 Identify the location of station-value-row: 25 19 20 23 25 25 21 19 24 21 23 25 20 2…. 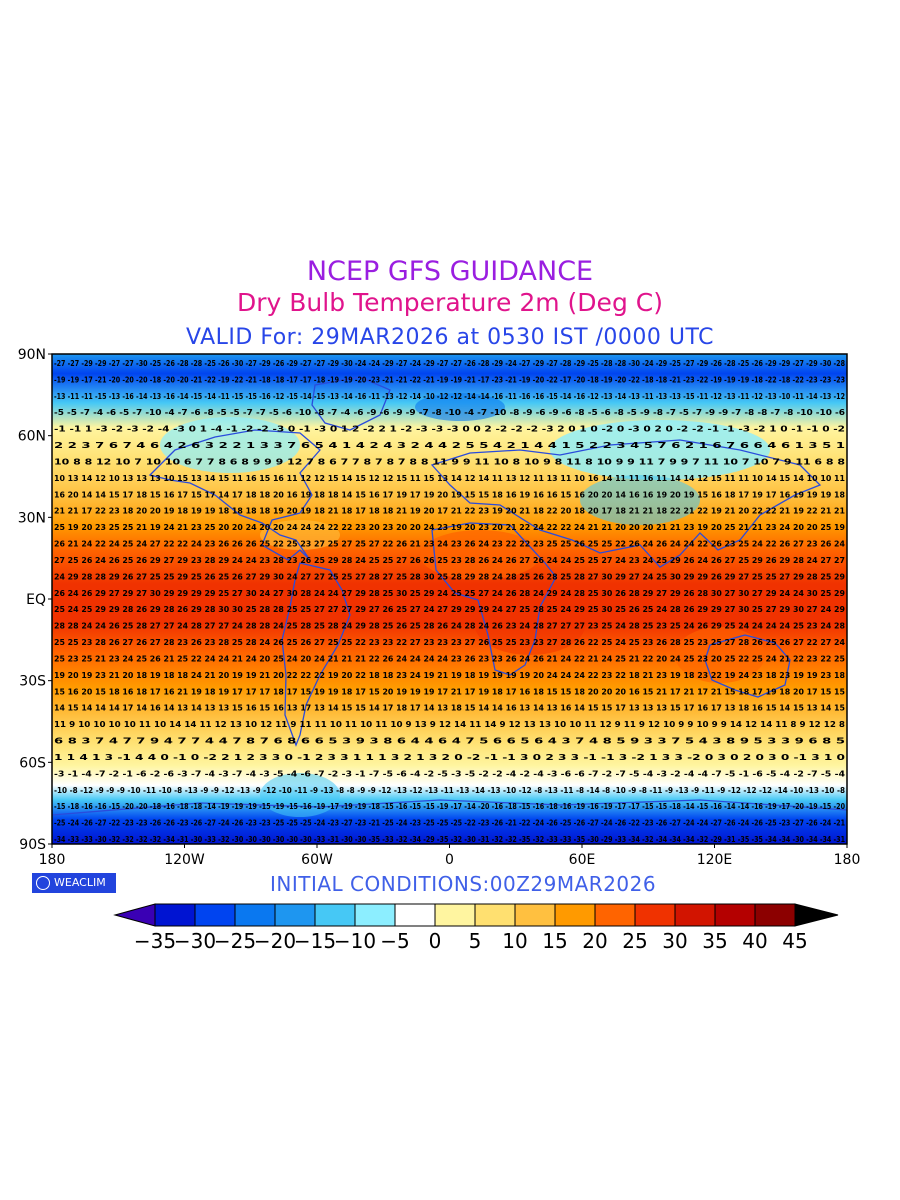
(449, 527).